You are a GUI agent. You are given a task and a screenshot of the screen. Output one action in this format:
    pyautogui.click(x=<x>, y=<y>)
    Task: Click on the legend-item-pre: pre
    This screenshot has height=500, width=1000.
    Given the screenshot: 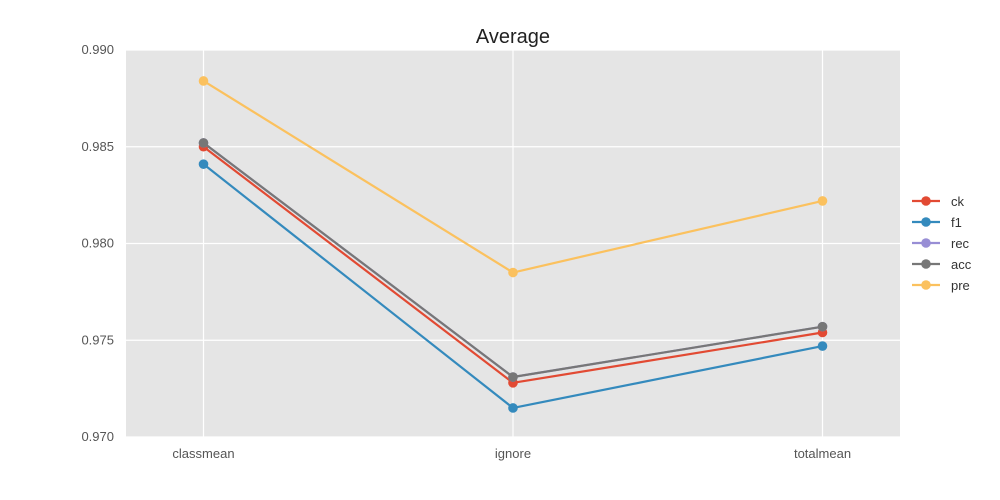 What is the action you would take?
    pyautogui.click(x=941, y=285)
    